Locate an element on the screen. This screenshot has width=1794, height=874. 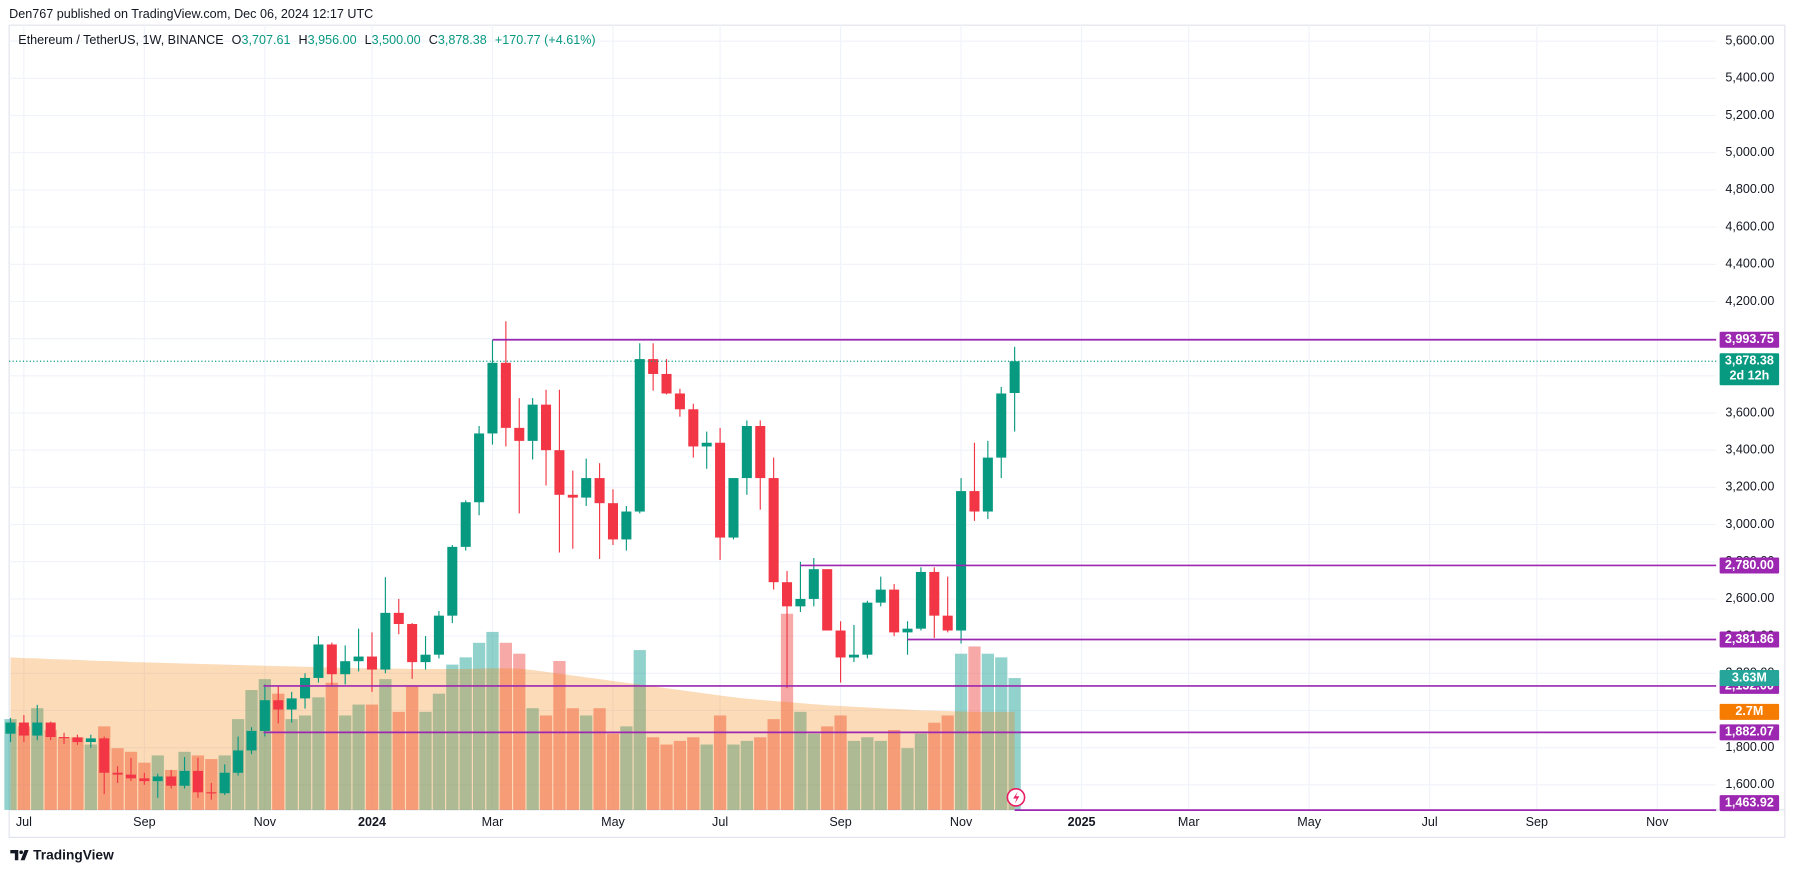
legend-value: 3,500.00 is located at coordinates (396, 41).